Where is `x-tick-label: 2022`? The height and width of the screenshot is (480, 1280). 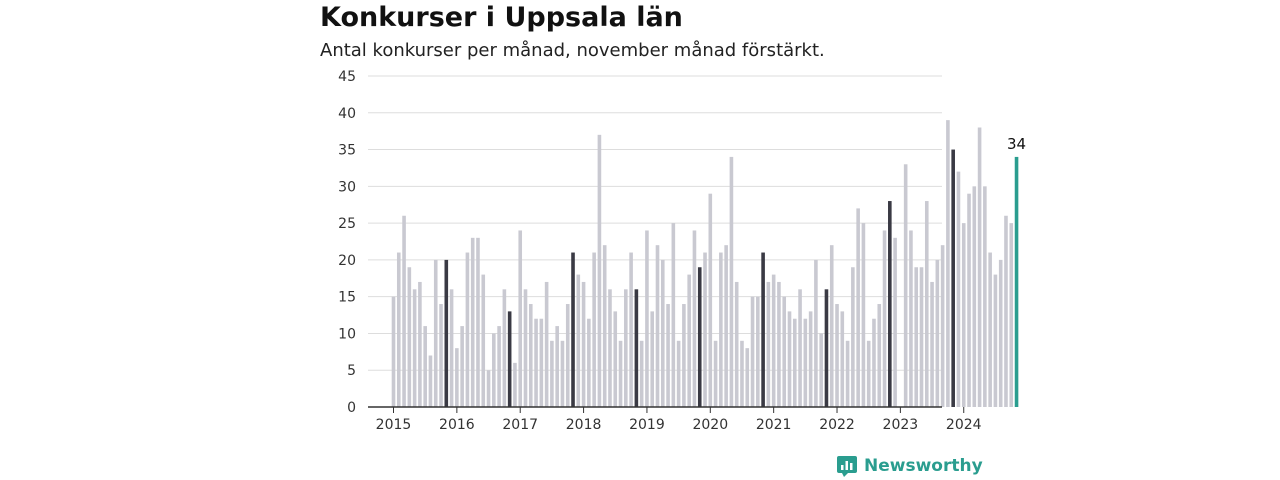
x-tick-label: 2022 is located at coordinates (837, 425).